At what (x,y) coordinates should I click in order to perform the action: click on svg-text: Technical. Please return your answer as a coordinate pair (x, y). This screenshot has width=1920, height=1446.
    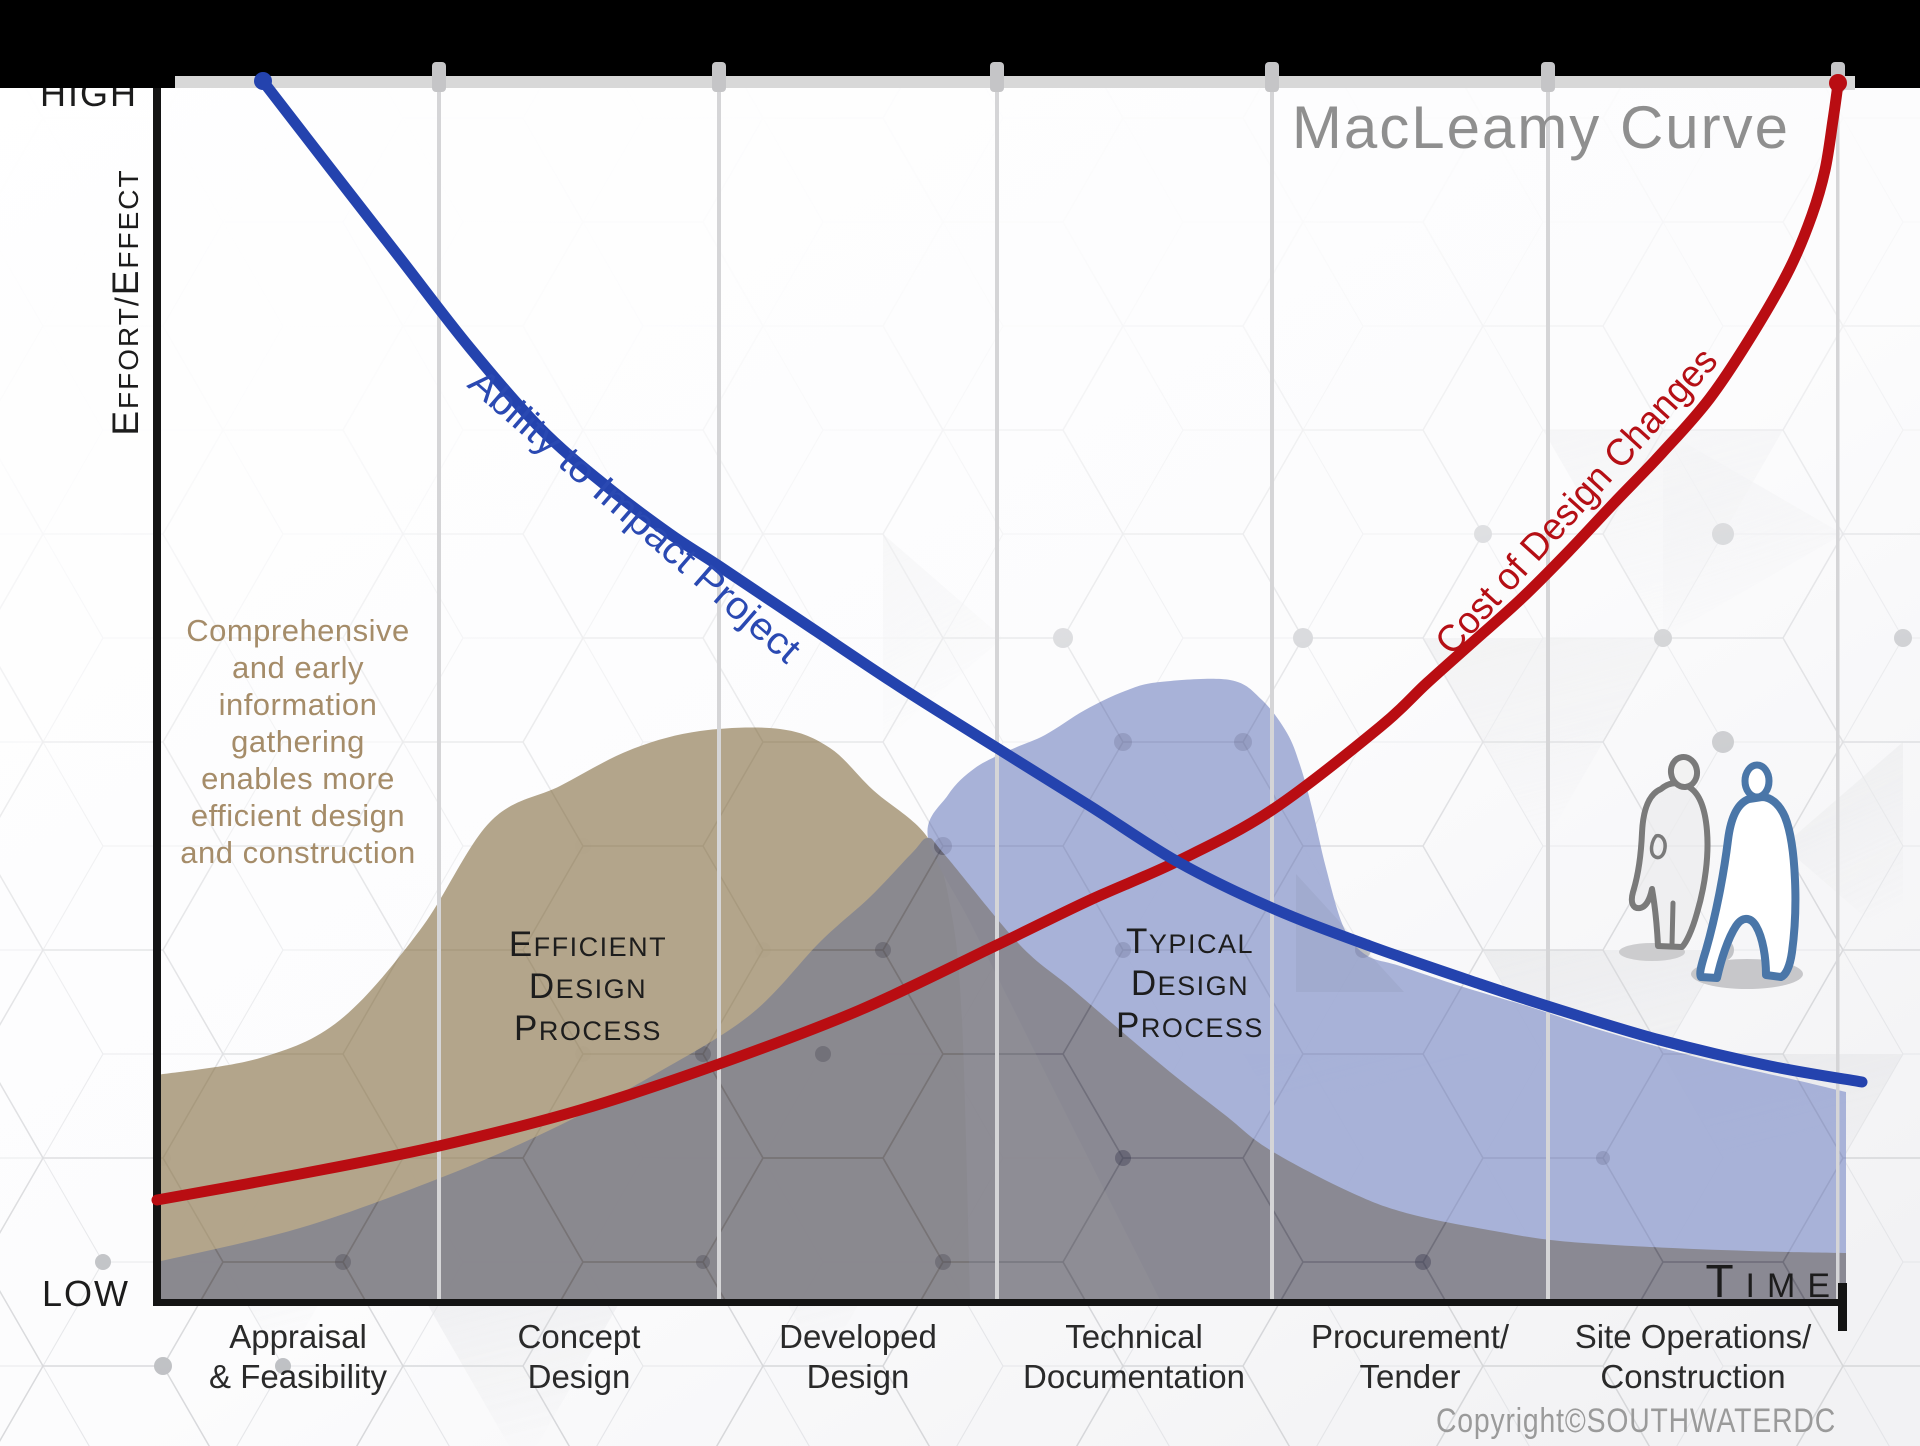
    Looking at the image, I should click on (1134, 1336).